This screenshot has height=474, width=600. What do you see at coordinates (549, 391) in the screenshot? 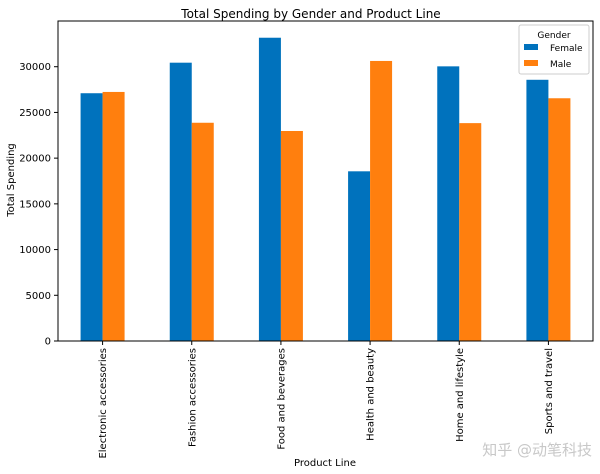
I see `x-tick-label: Sports and travel` at bounding box center [549, 391].